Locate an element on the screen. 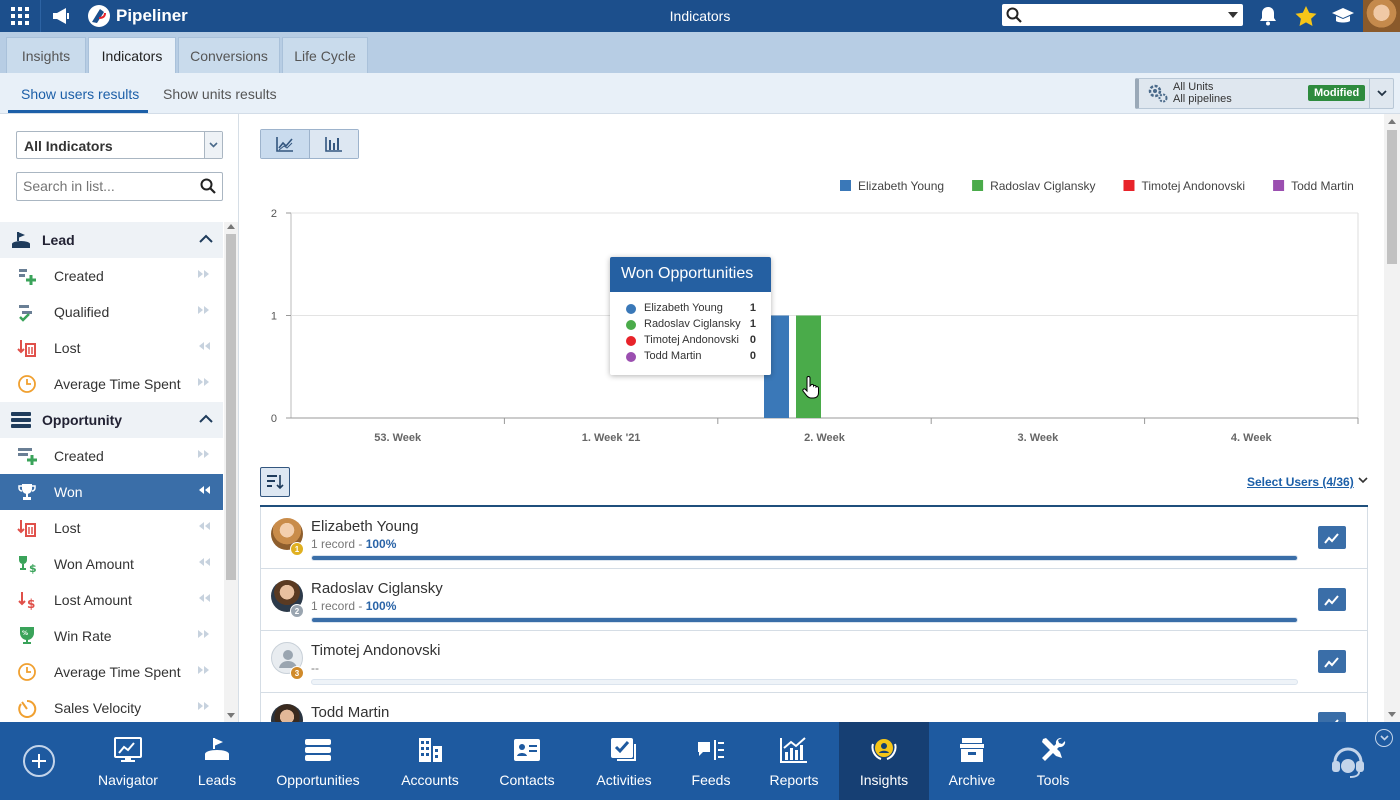  sort-button is located at coordinates (275, 482).